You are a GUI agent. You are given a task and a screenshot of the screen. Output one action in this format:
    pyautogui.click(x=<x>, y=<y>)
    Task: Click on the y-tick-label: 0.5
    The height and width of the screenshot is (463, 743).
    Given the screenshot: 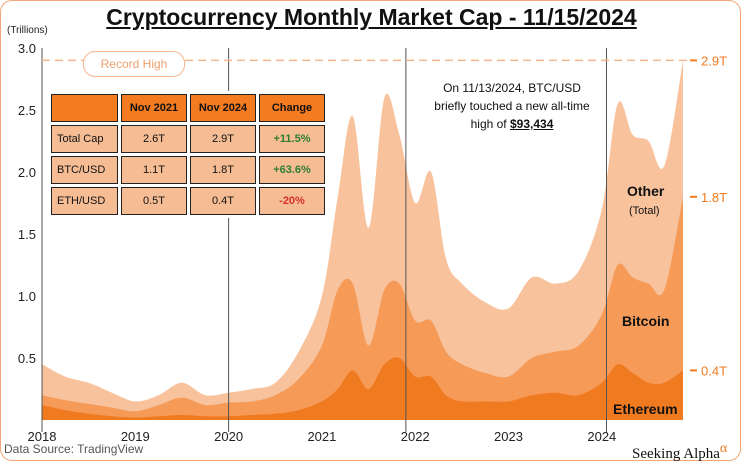 What is the action you would take?
    pyautogui.click(x=27, y=358)
    